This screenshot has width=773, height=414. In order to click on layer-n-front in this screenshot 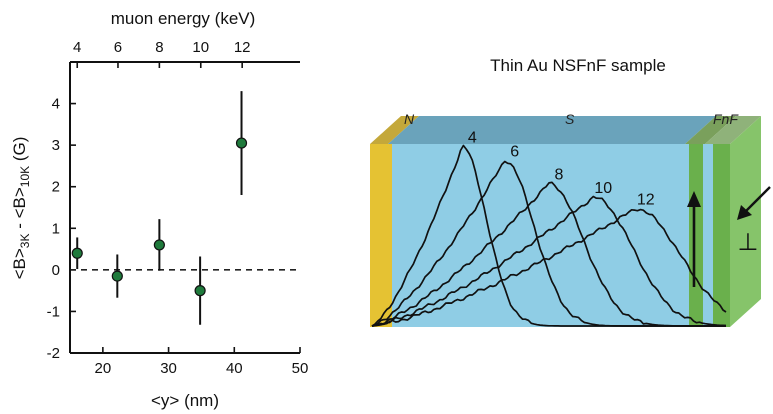, I will do `click(381, 235)`.